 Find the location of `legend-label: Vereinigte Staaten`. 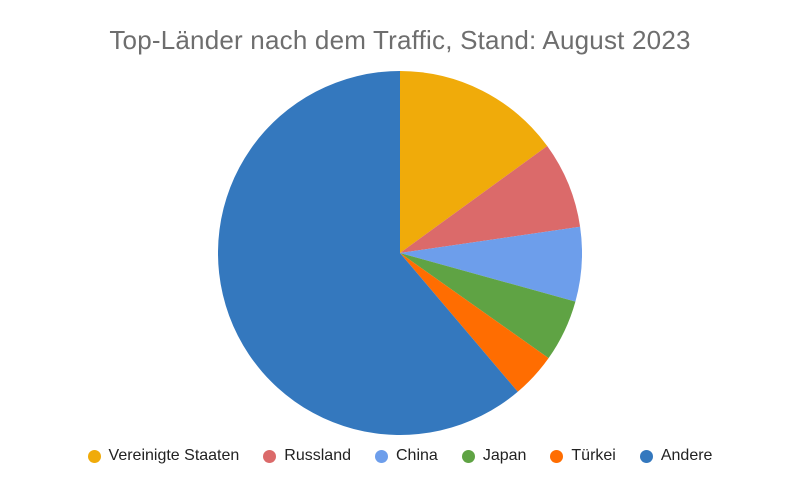

legend-label: Vereinigte Staaten is located at coordinates (174, 455).